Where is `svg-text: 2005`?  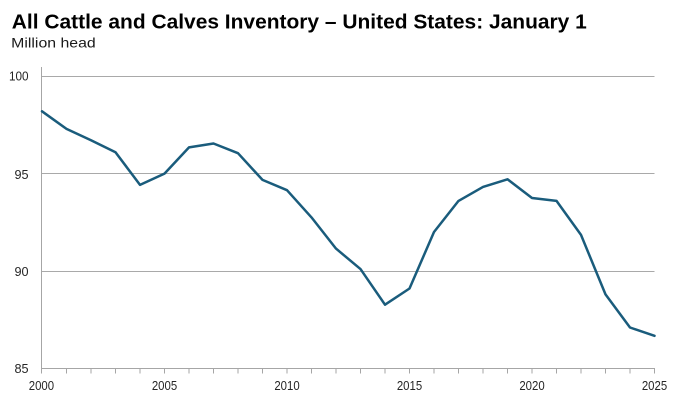 svg-text: 2005 is located at coordinates (164, 385).